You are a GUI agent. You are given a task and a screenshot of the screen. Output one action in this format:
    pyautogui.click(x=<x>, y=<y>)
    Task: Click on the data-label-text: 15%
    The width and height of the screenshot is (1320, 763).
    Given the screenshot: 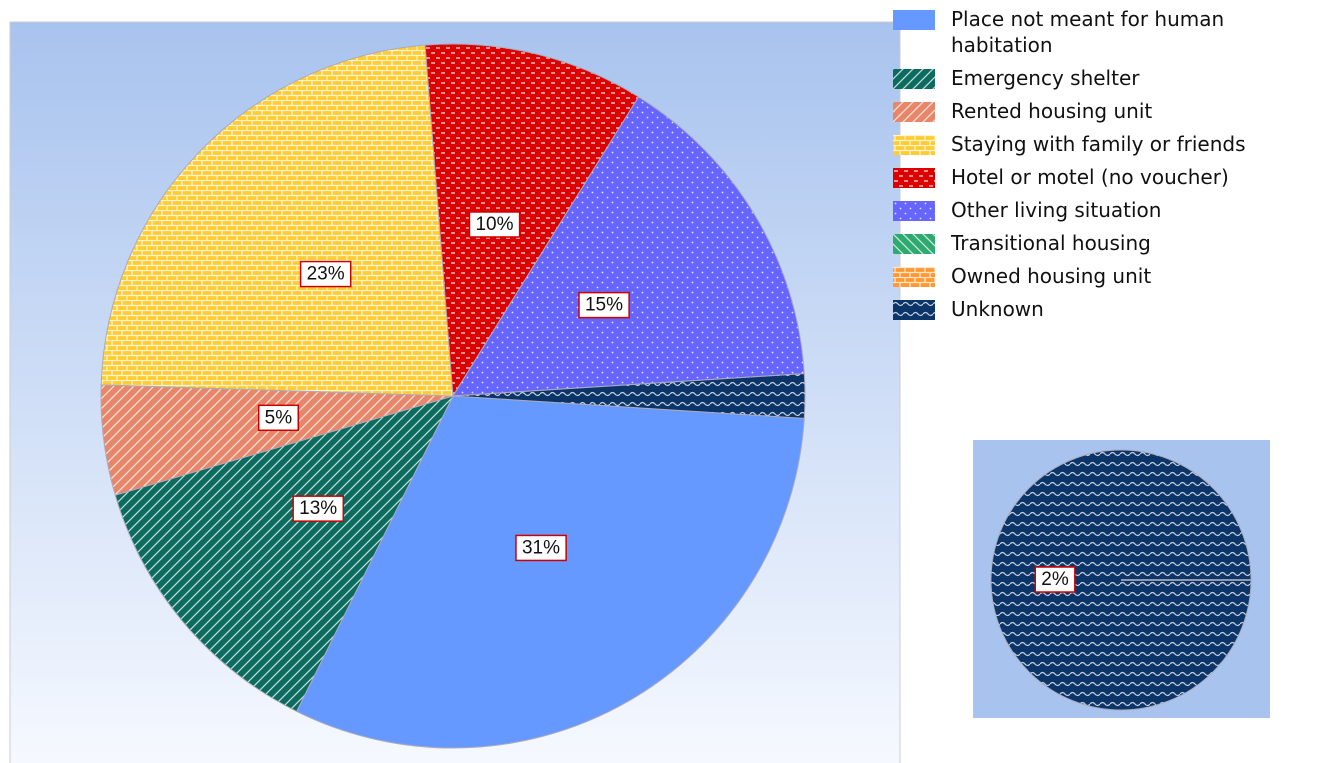 What is the action you would take?
    pyautogui.click(x=604, y=305)
    